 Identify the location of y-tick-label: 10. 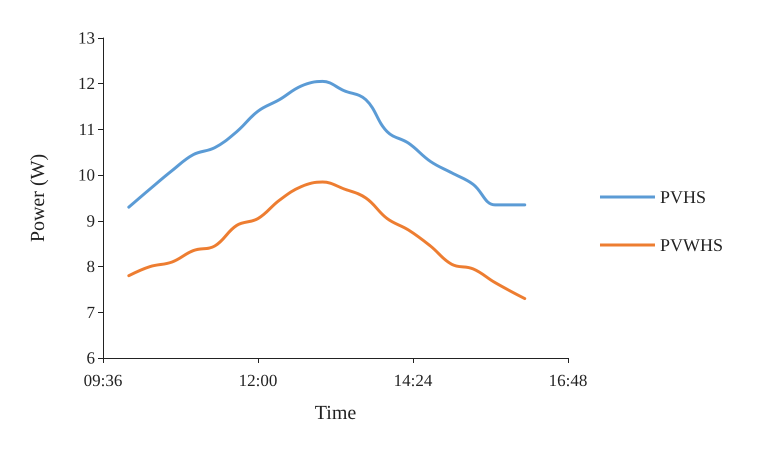
(86, 175).